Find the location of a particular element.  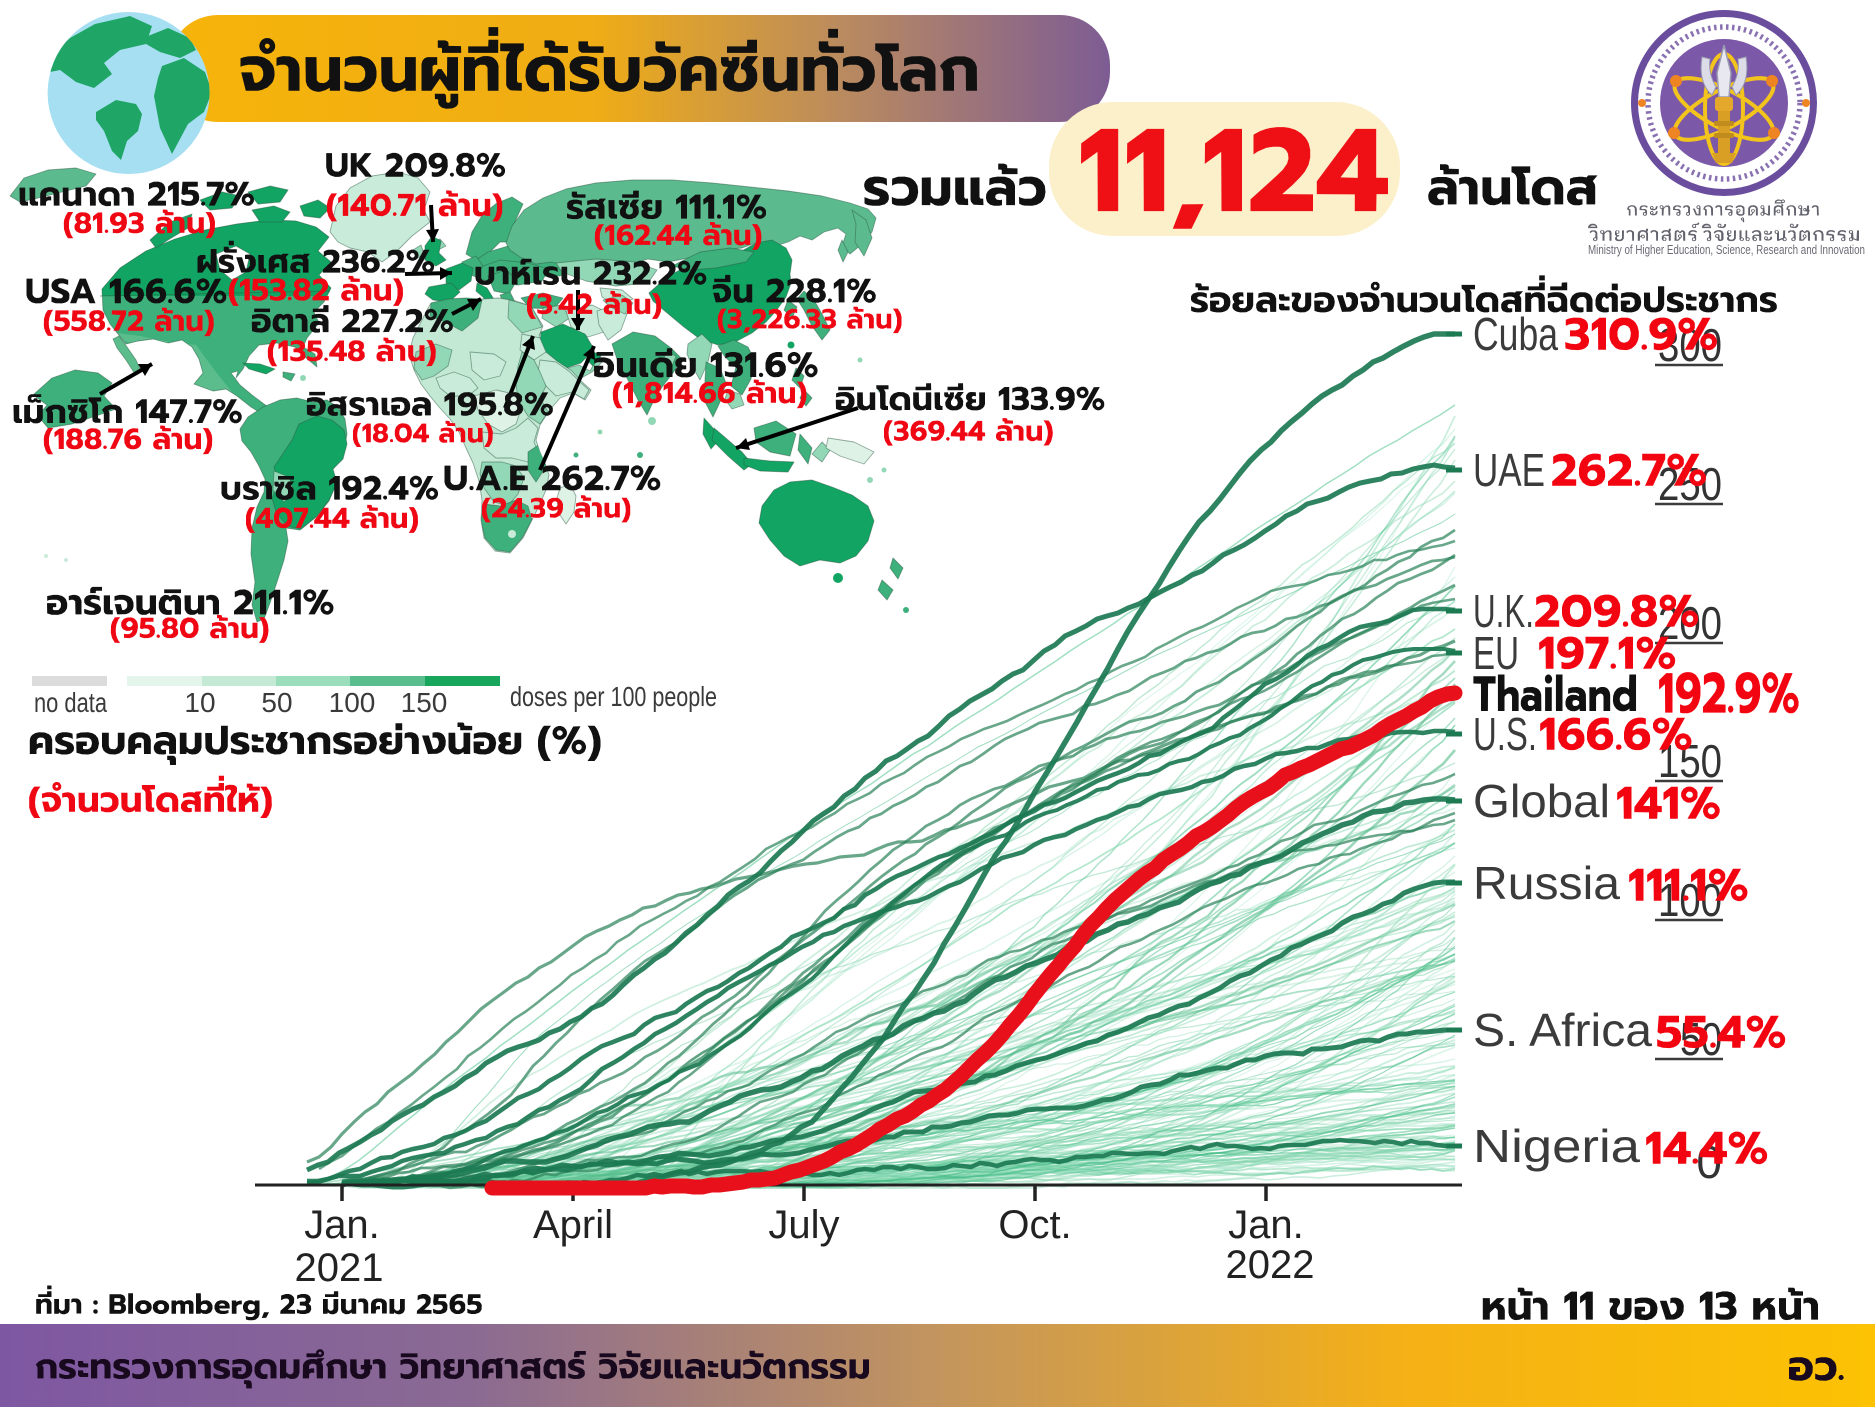

svg-text: U.K. is located at coordinates (1503, 611).